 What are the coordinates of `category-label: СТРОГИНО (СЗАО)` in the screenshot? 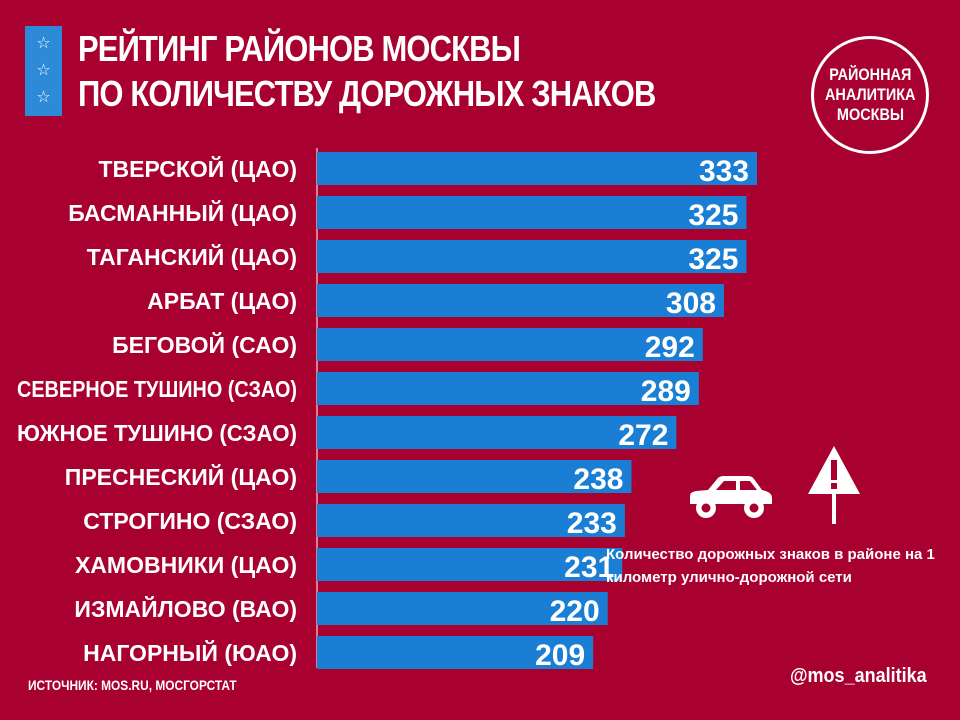 It's located at (190, 521).